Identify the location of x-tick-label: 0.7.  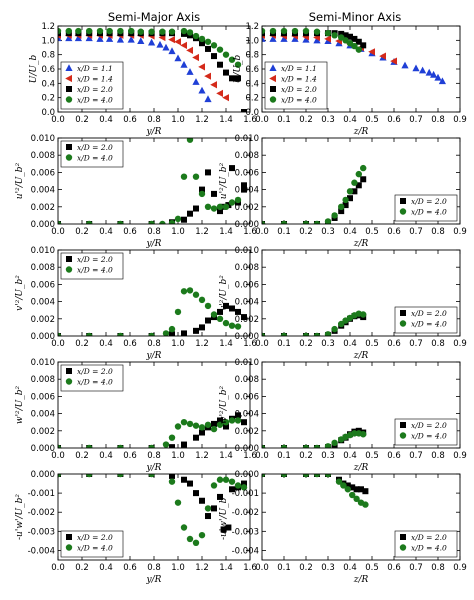
(416, 568).